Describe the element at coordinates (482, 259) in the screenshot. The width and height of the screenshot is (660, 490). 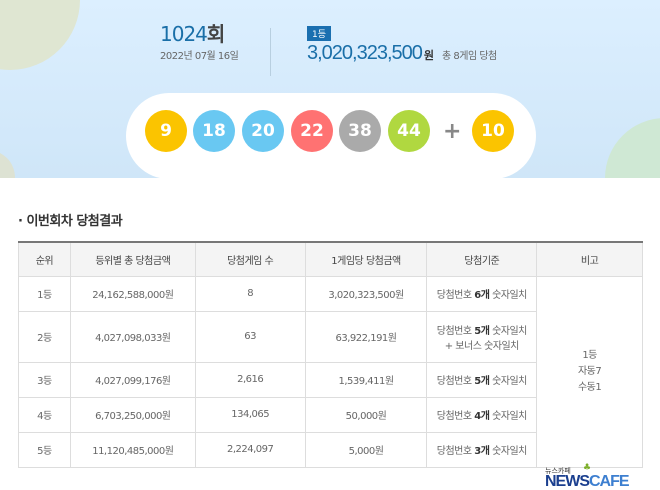
I see `column-header: 당첨기준` at that location.